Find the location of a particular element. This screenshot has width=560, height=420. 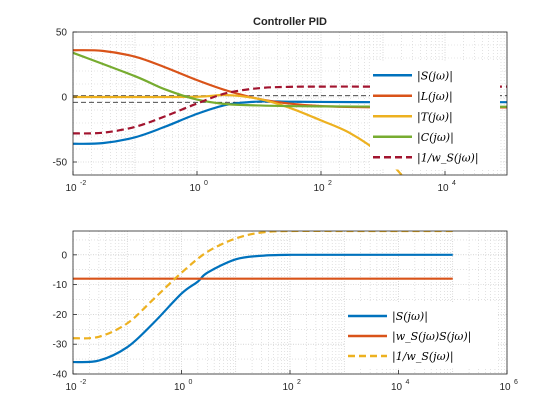

y-tick-label: -50 is located at coordinates (60, 163).